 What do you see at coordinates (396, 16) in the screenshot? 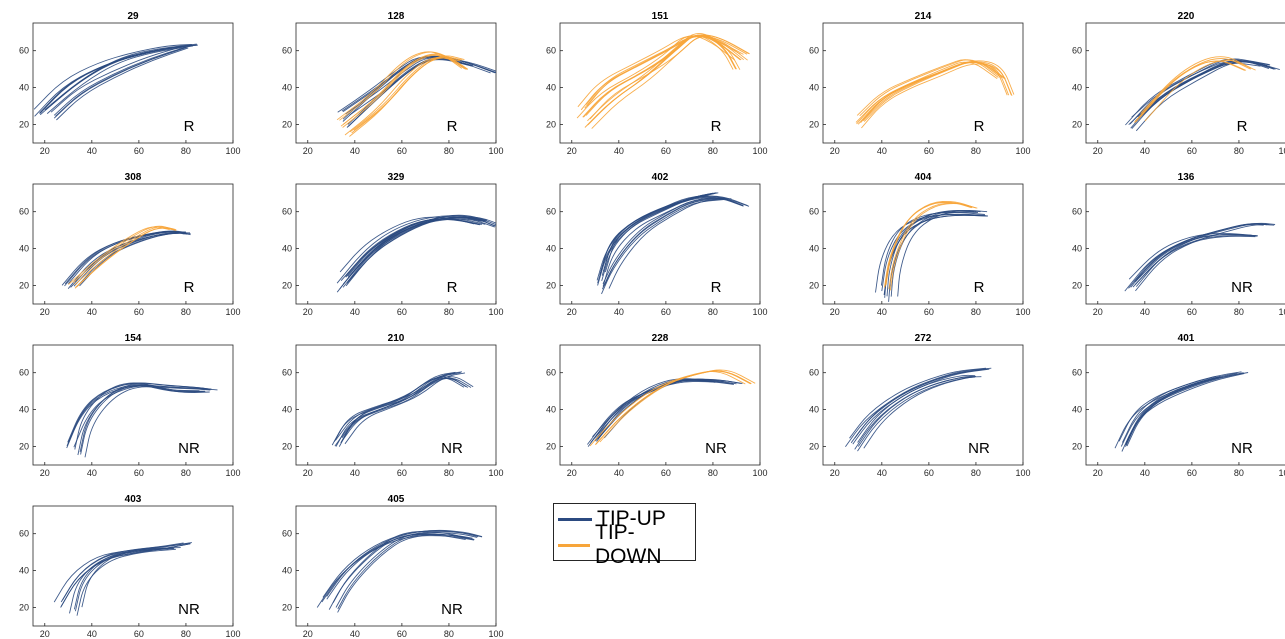
I see `panel-title: 128` at bounding box center [396, 16].